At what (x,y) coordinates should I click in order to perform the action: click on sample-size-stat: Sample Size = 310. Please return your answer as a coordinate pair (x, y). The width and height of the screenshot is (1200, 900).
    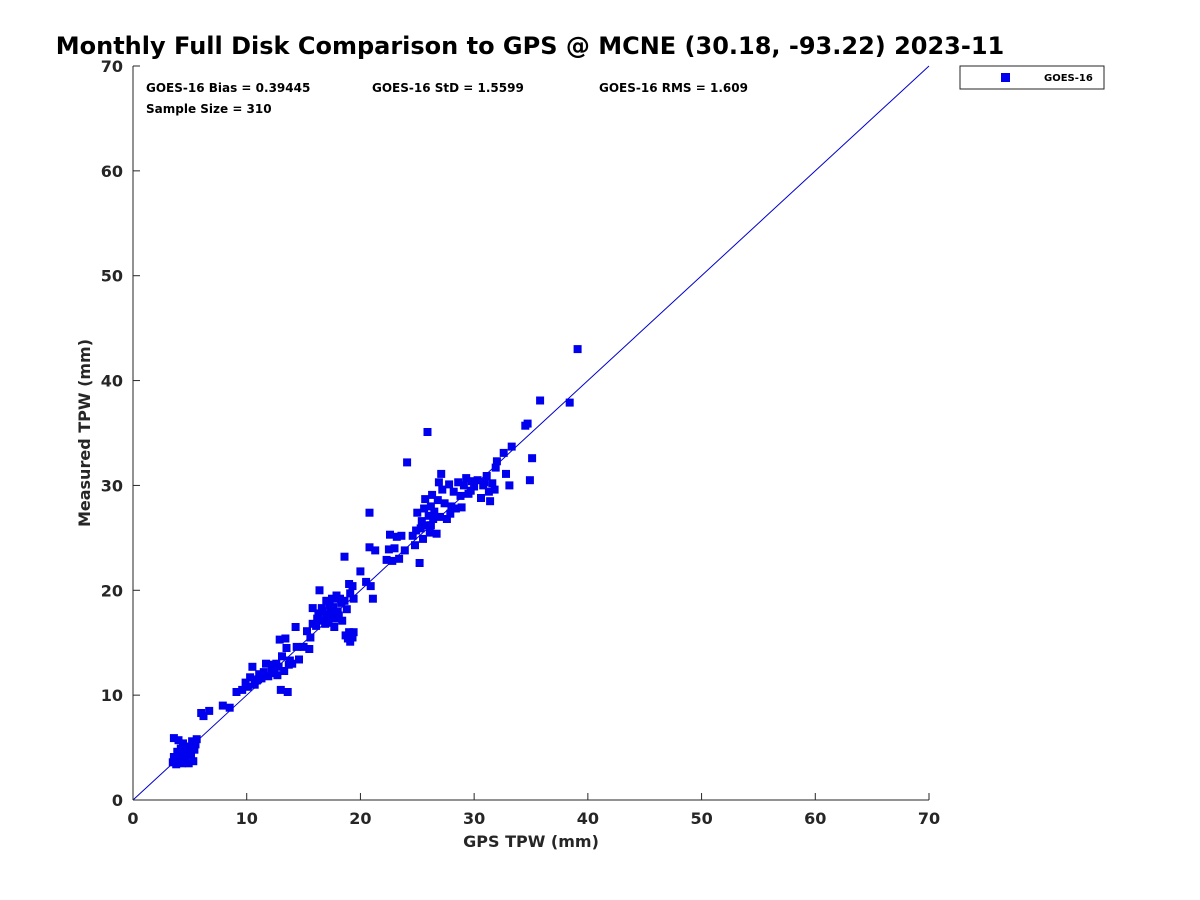
    Looking at the image, I should click on (209, 109).